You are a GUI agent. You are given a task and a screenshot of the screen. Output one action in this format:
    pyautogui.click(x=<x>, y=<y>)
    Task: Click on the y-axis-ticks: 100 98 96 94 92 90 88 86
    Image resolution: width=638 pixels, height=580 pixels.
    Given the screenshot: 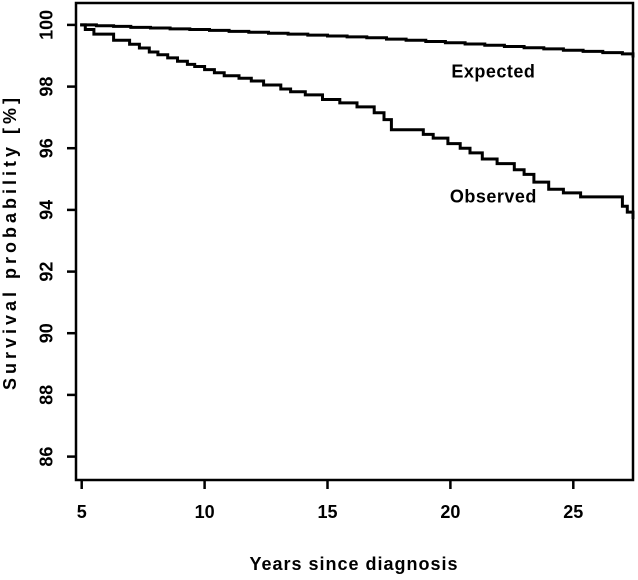 What is the action you would take?
    pyautogui.click(x=56, y=238)
    